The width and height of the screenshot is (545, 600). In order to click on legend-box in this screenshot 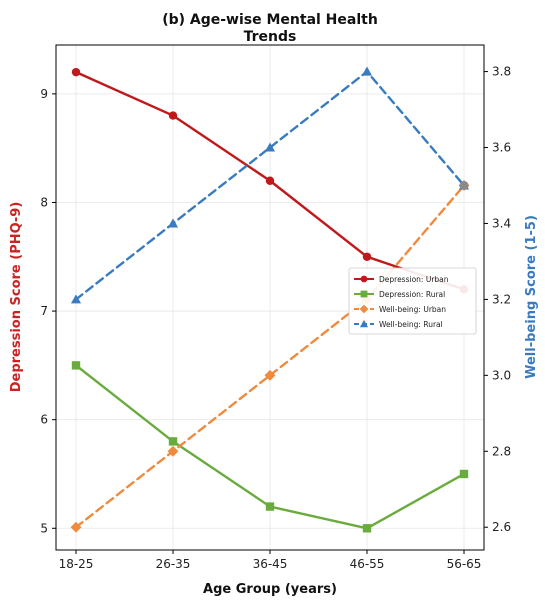, I will do `click(412, 301)`.